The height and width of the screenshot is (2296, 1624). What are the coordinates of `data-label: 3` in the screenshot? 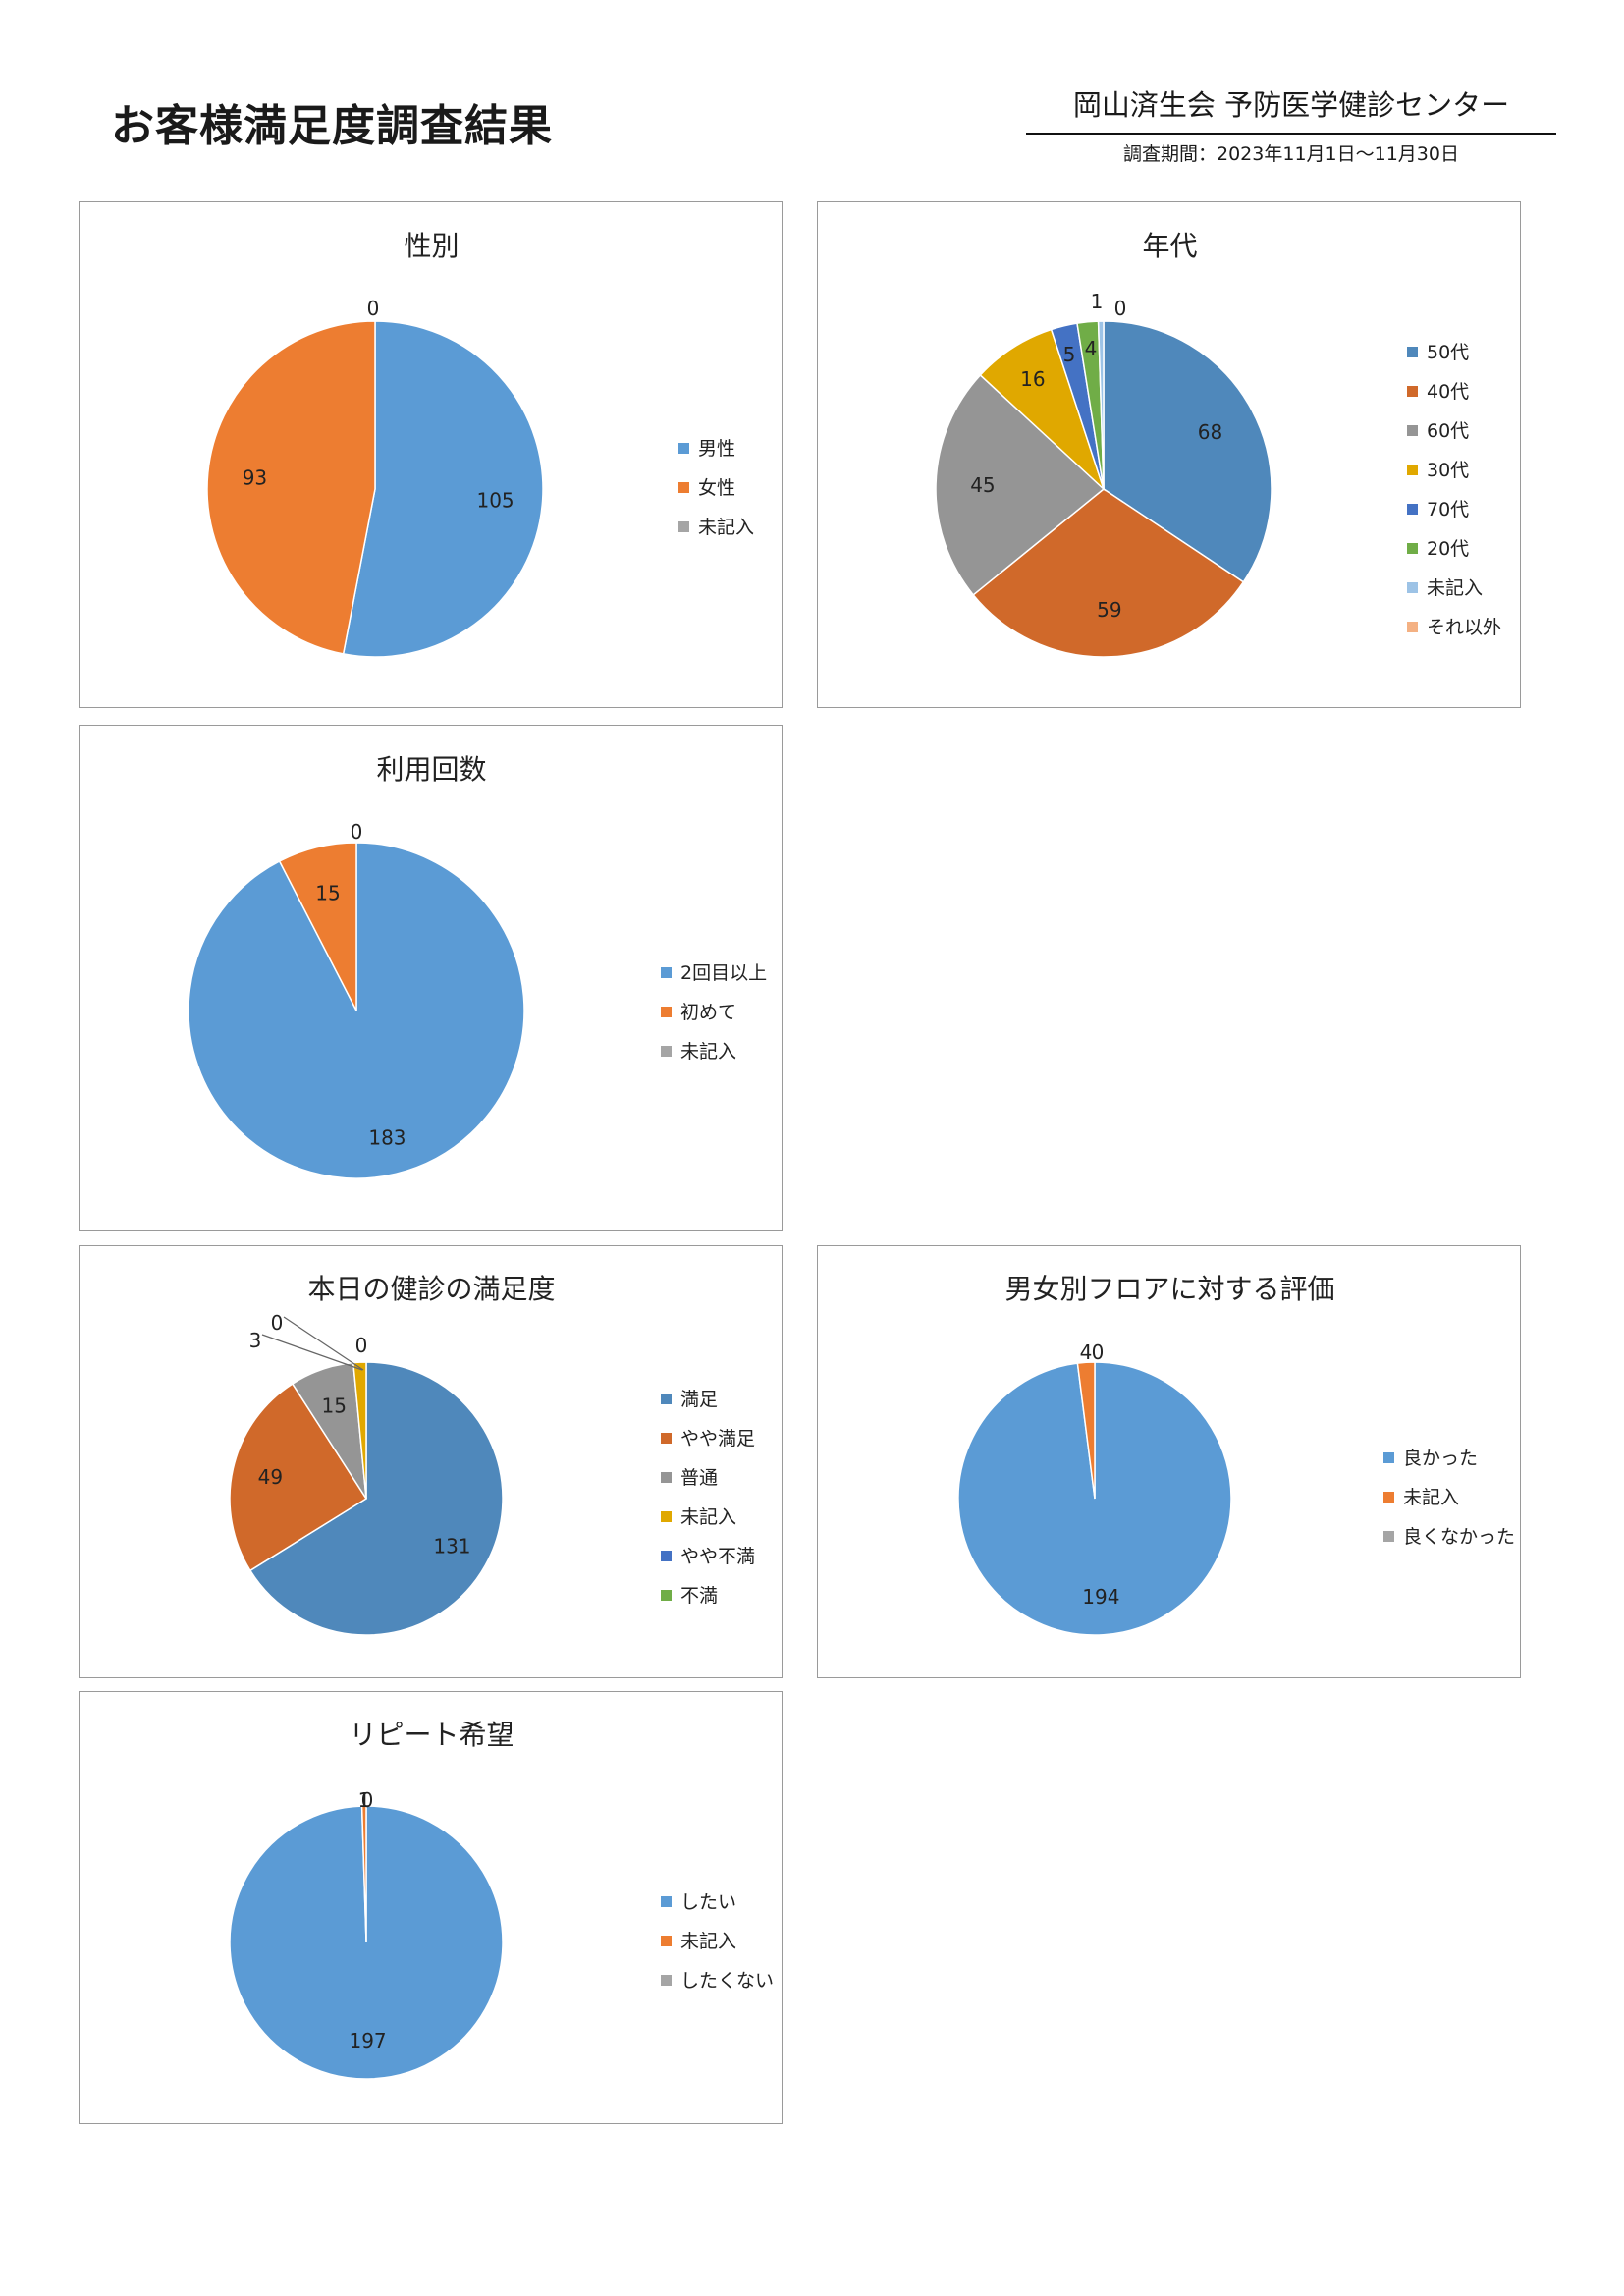 It's located at (255, 1340).